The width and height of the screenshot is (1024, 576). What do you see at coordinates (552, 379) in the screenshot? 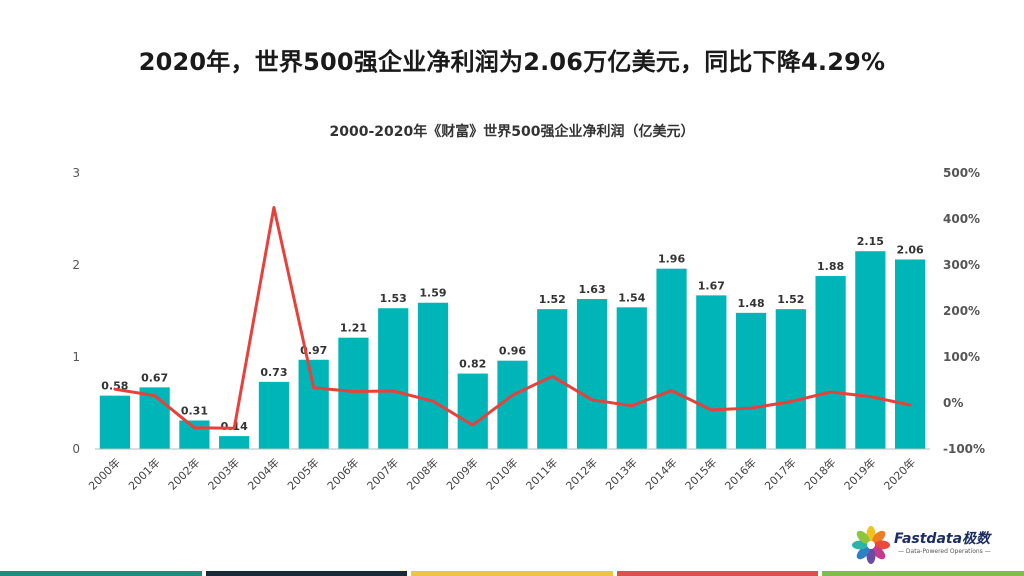
I see `bar-2011年` at bounding box center [552, 379].